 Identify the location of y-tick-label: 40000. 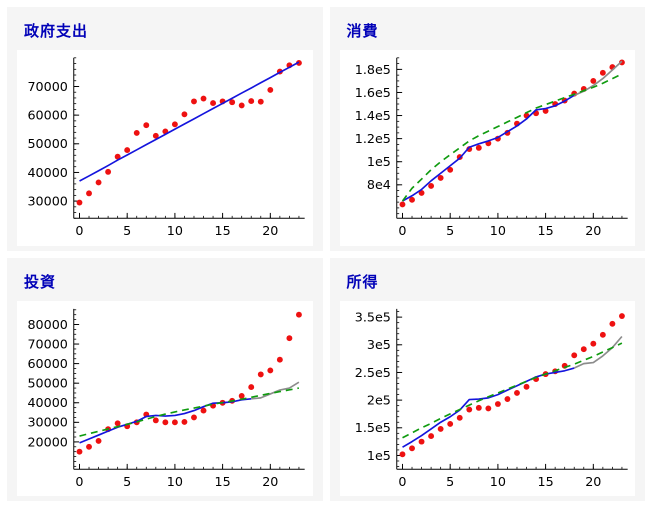
(47, 172).